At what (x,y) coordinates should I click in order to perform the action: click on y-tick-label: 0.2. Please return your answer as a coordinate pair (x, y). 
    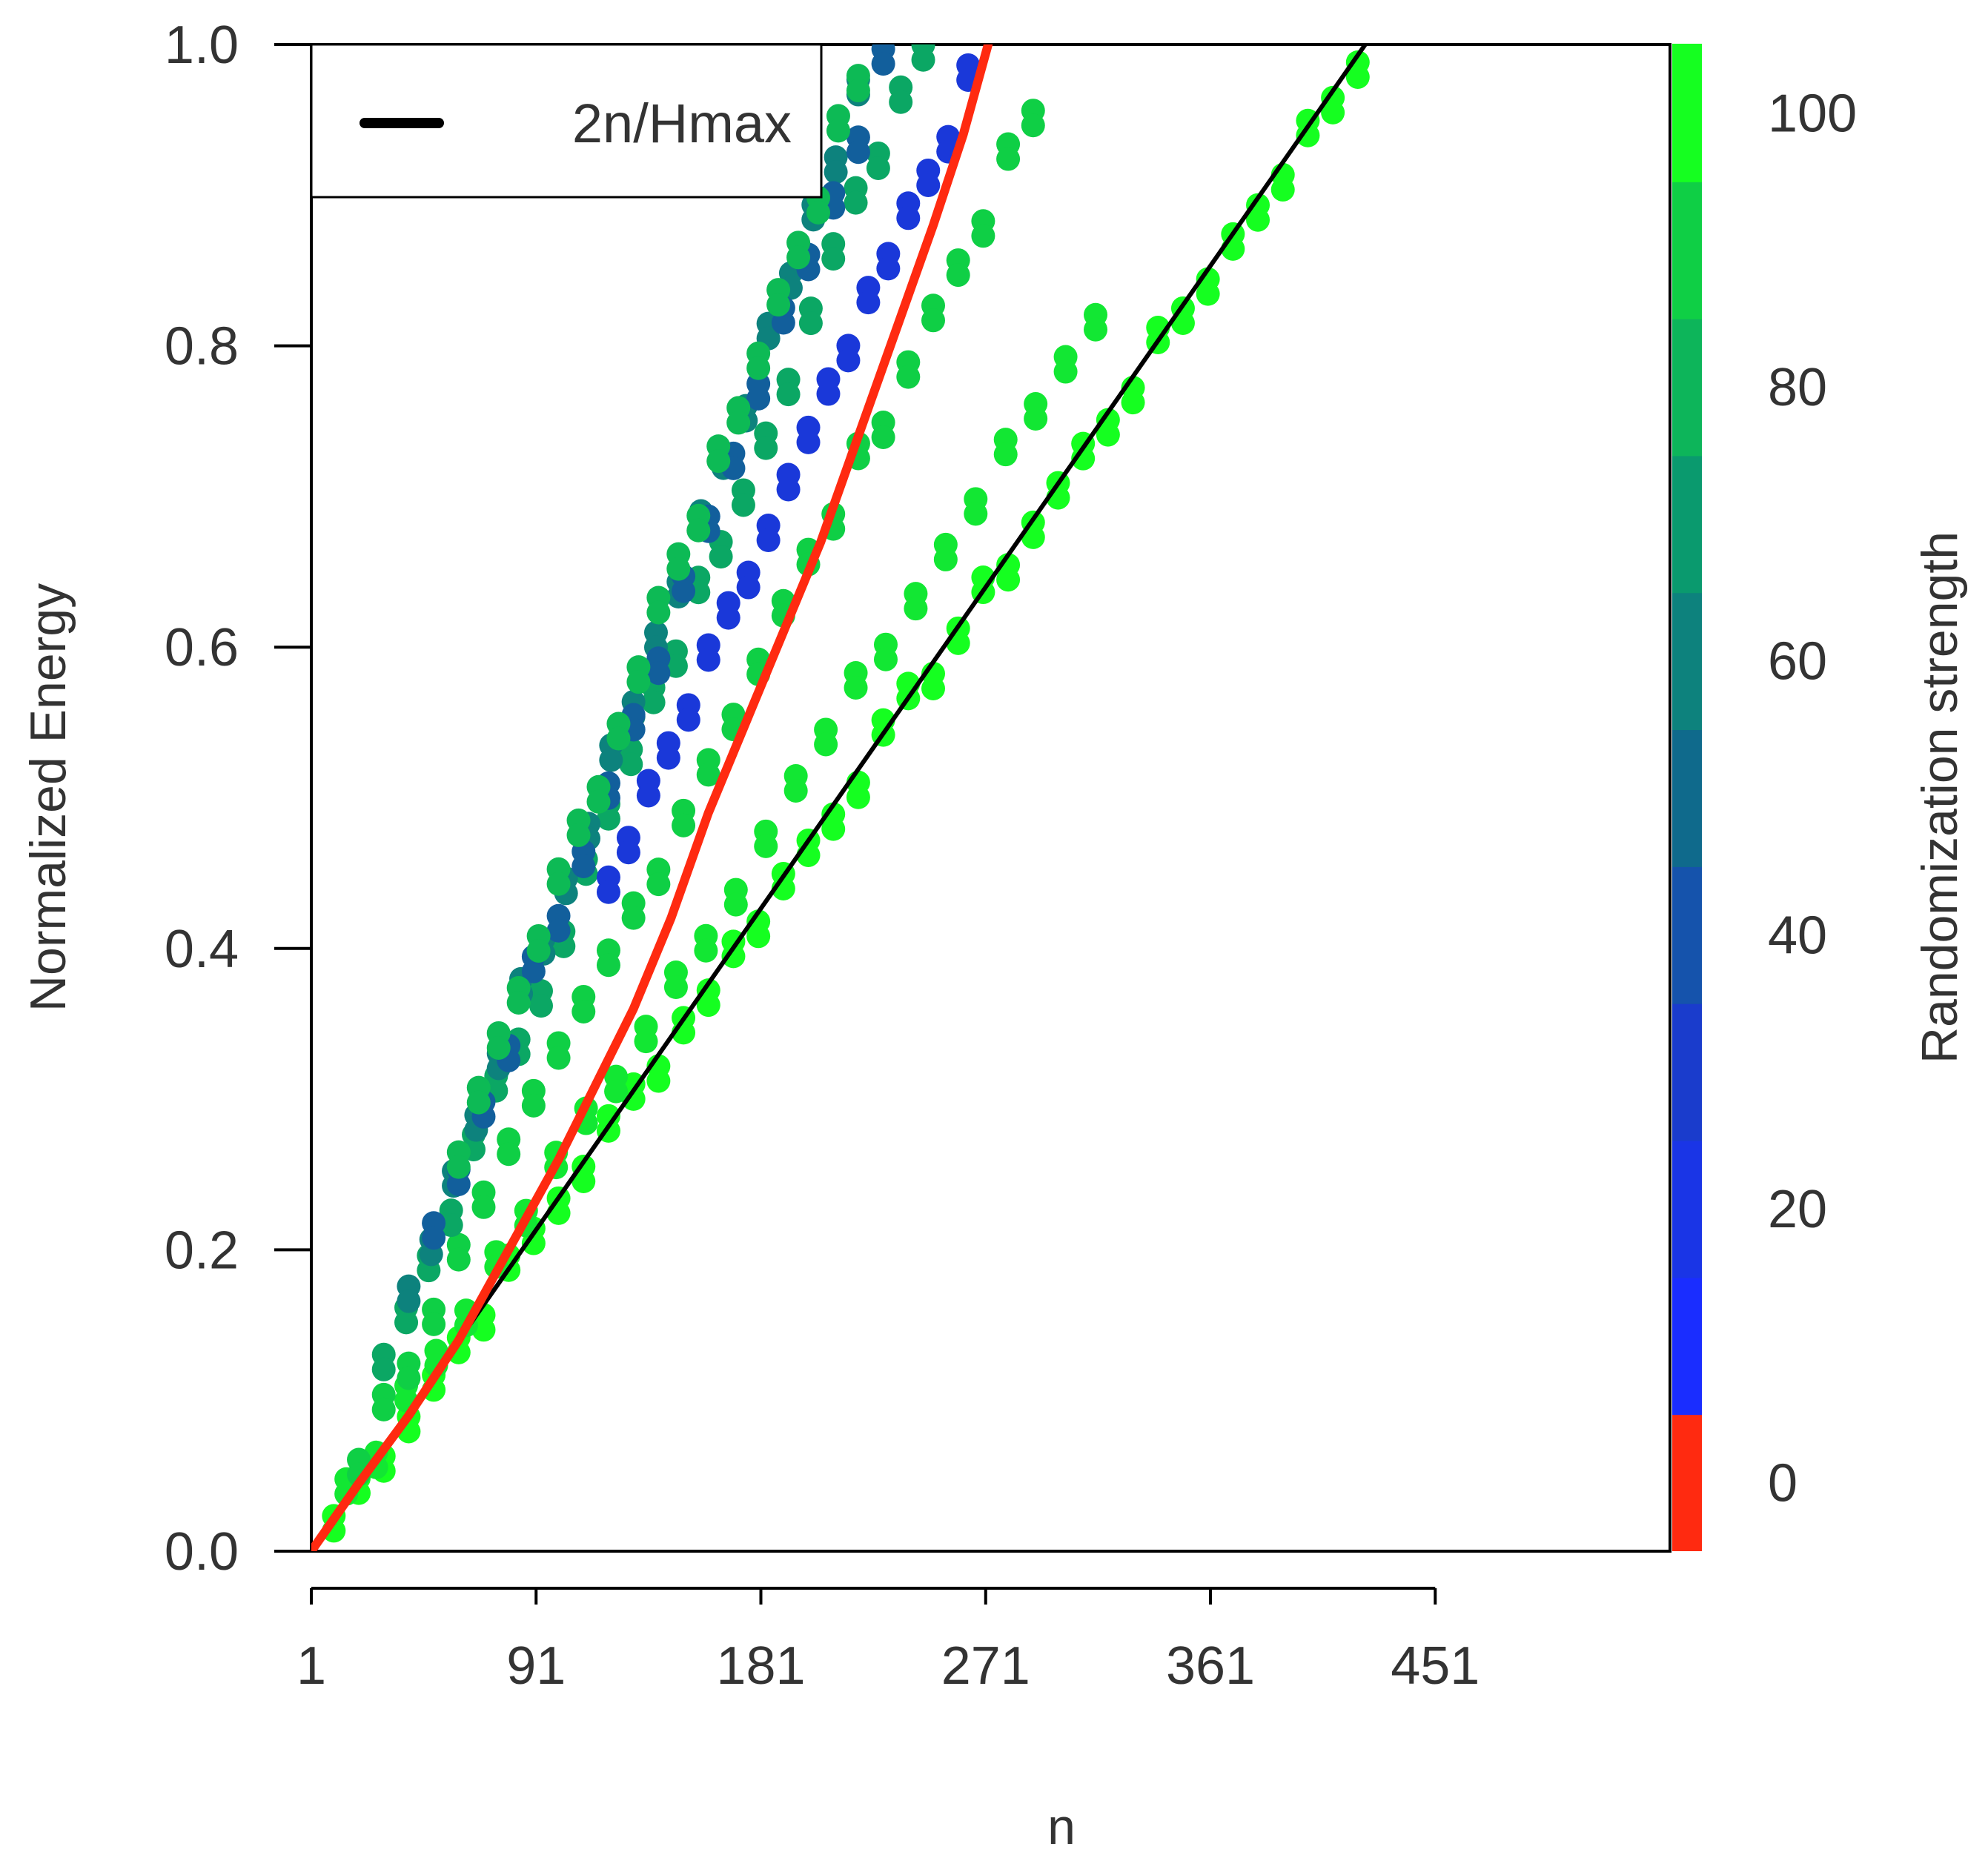
    Looking at the image, I should click on (202, 1250).